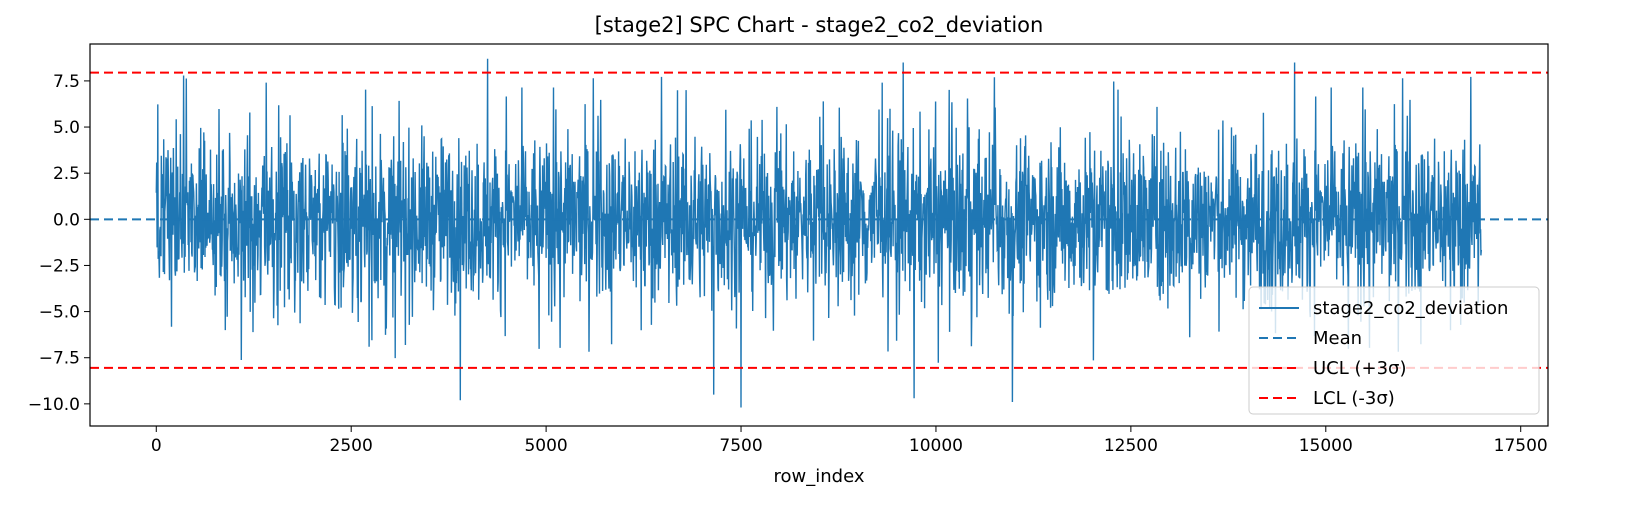  Describe the element at coordinates (819, 476) in the screenshot. I see `x-axis-label: row_index` at that location.